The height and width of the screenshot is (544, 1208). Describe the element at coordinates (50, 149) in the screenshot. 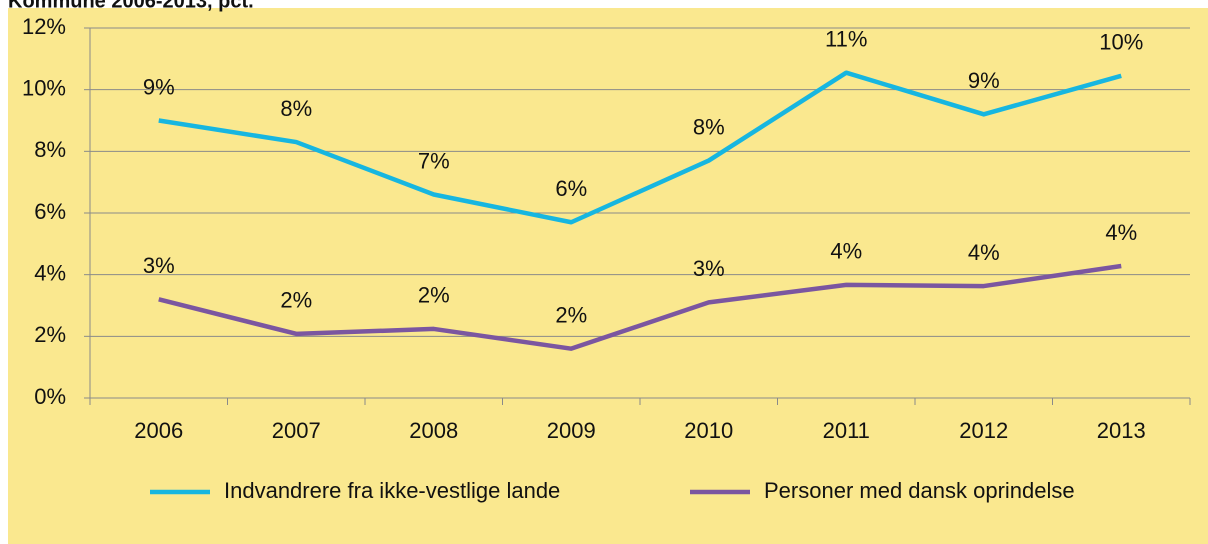

I see `y-tick-label: 8%` at that location.